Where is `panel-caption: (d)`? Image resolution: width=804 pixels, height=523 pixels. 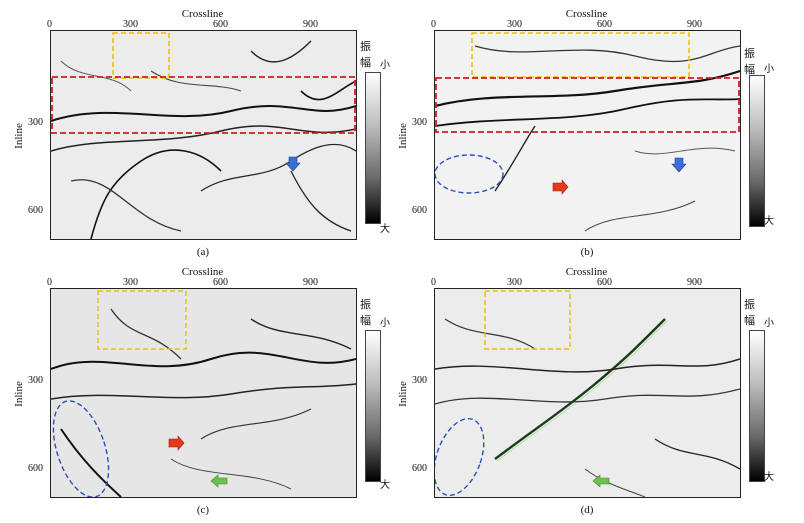 panel-caption: (d) is located at coordinates (587, 510).